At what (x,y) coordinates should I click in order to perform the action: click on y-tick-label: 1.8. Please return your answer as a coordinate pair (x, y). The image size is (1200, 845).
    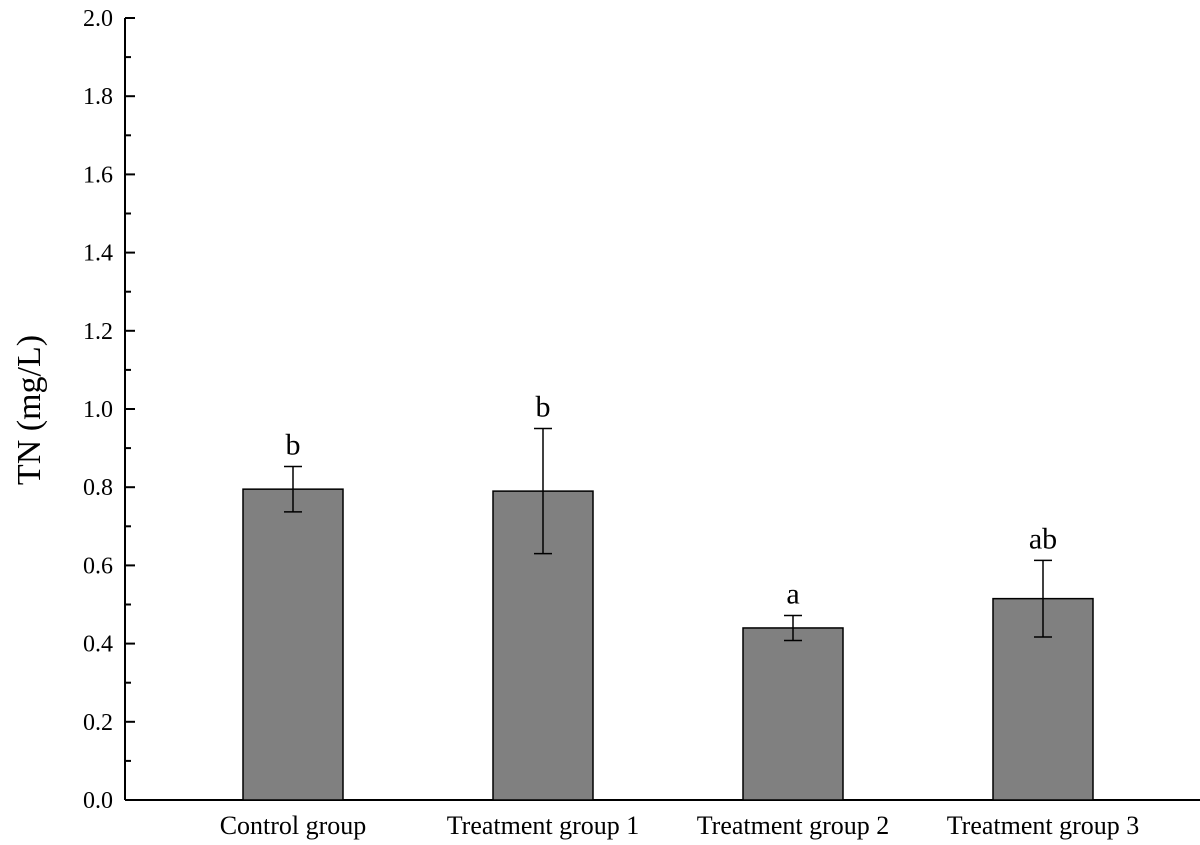
    Looking at the image, I should click on (98, 97).